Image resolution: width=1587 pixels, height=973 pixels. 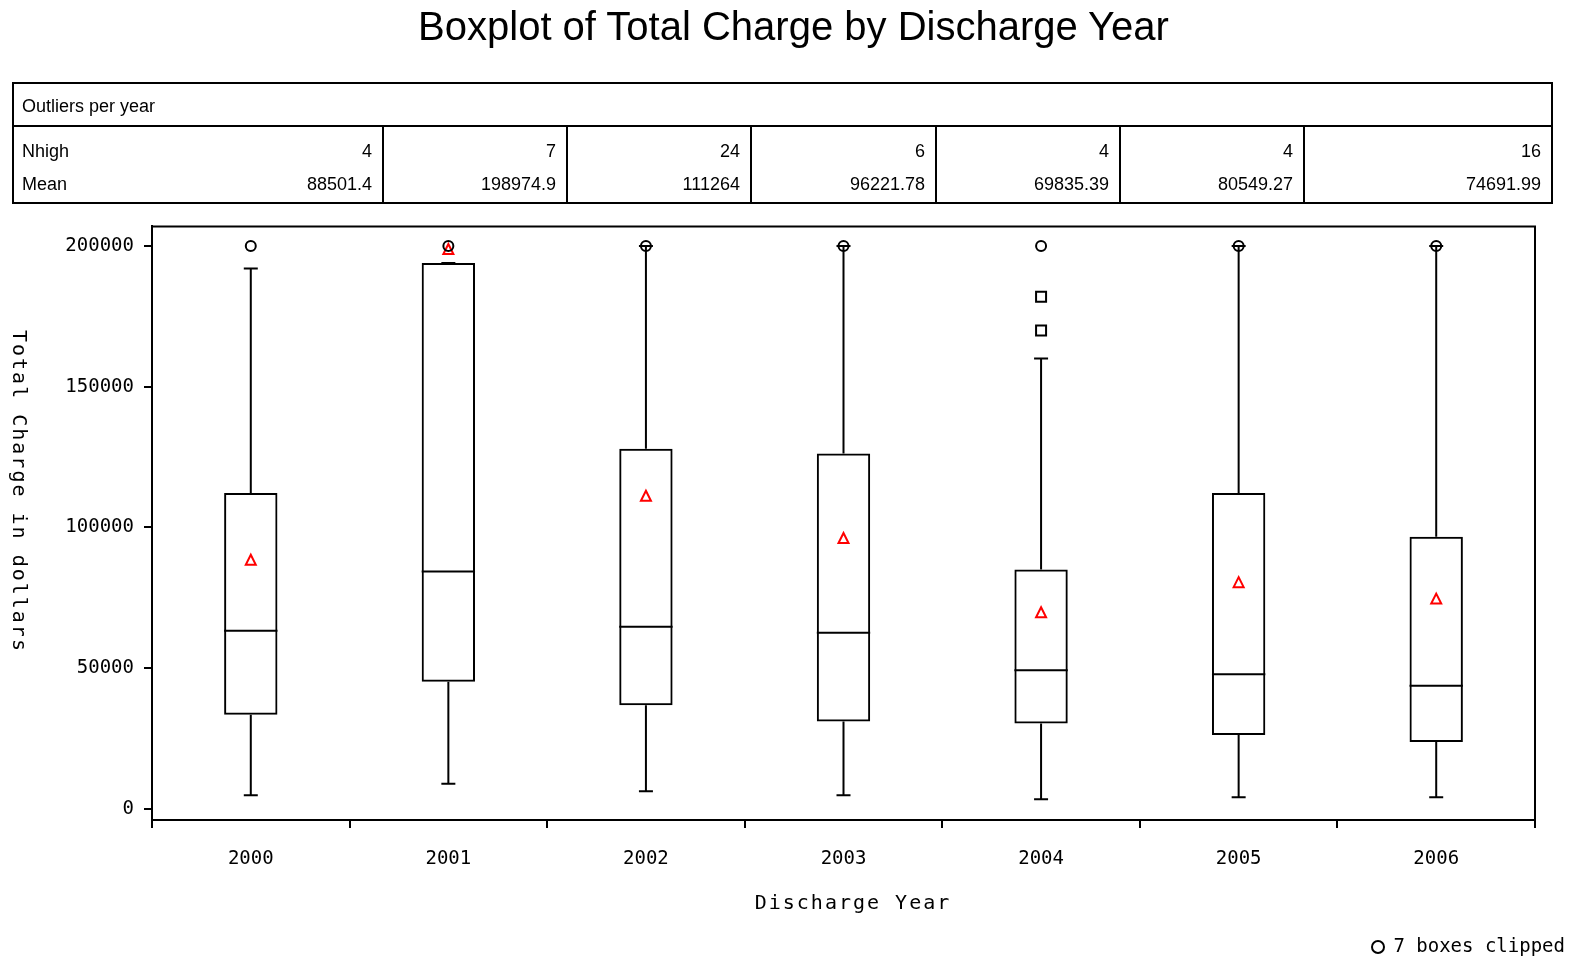 What do you see at coordinates (45, 184) in the screenshot?
I see `text: Mean` at bounding box center [45, 184].